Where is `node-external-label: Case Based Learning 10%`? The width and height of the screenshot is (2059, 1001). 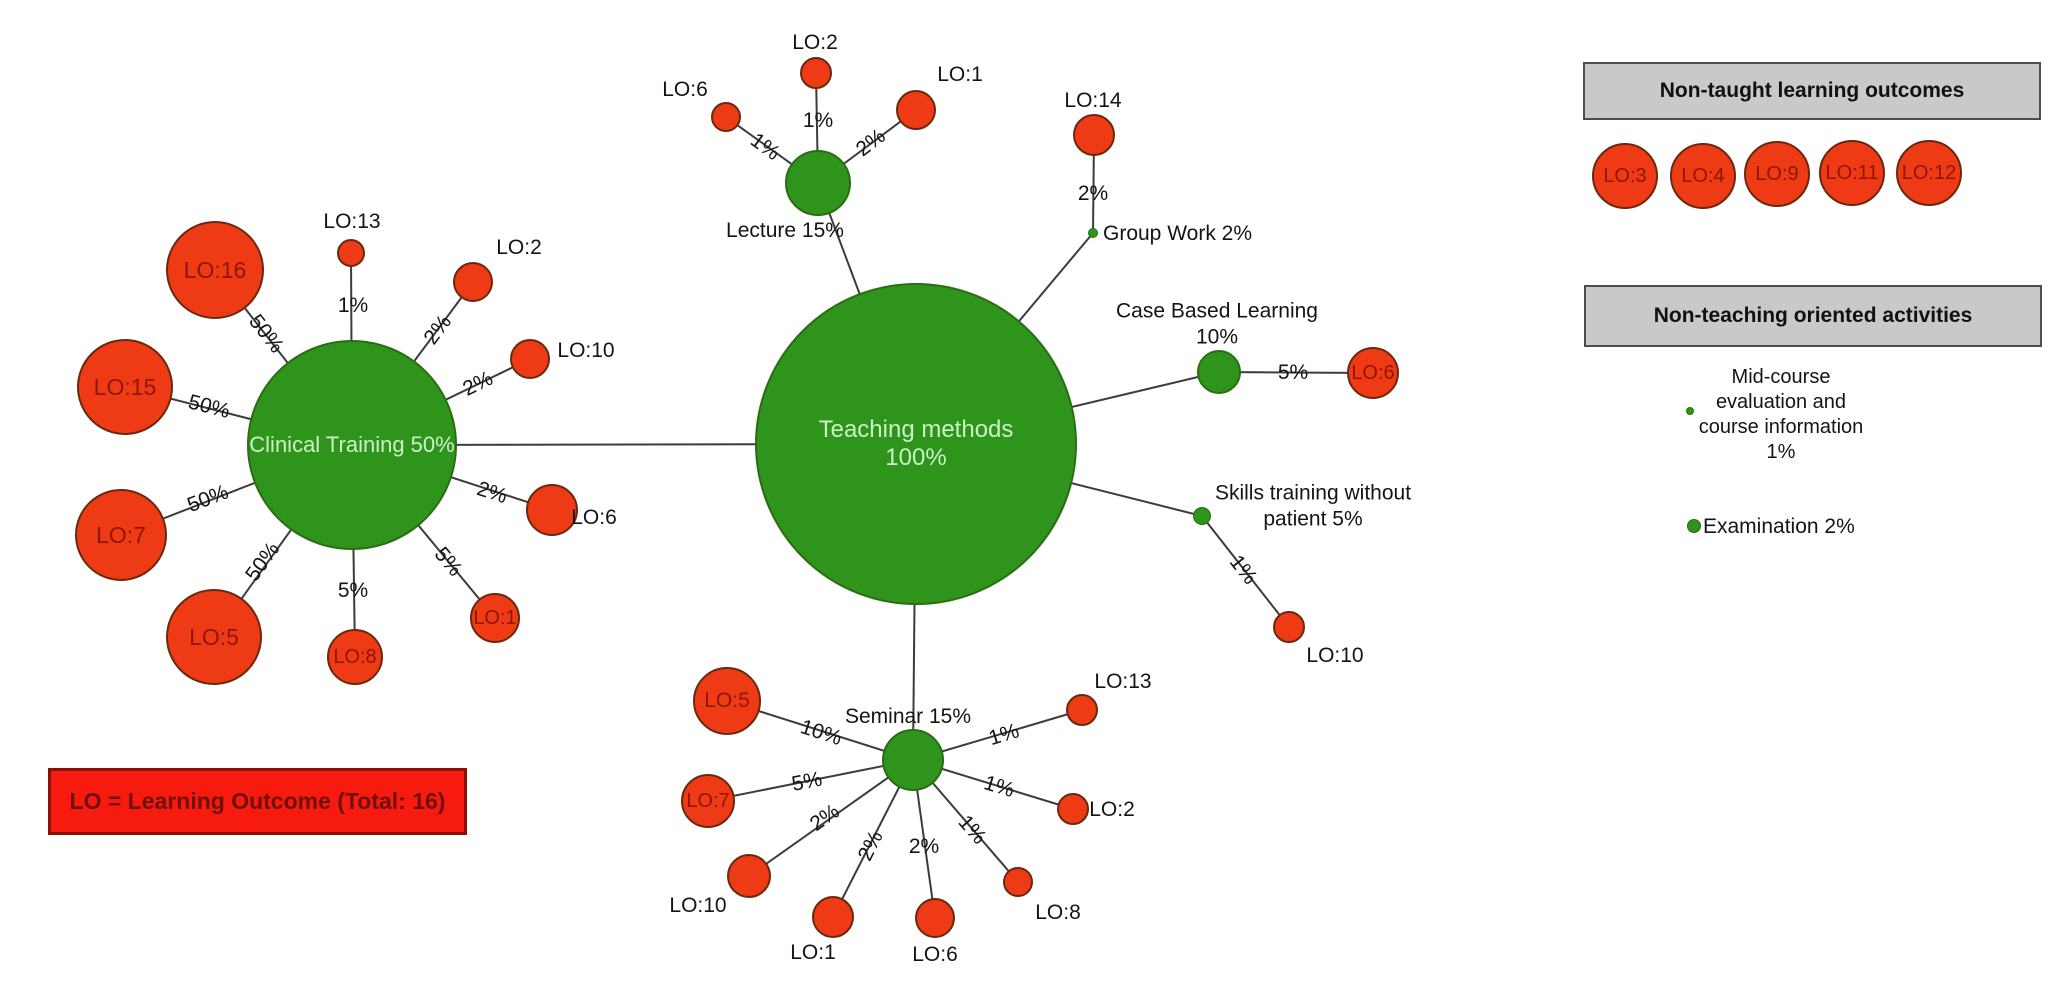
node-external-label: Case Based Learning 10% is located at coordinates (1217, 323).